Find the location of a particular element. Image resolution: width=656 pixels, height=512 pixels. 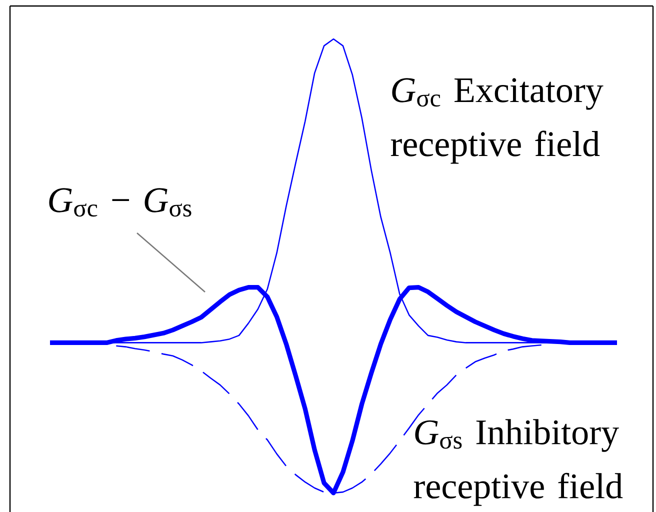

text: G$_{σc}$ − G$_{σs}$ is located at coordinates (120, 202).